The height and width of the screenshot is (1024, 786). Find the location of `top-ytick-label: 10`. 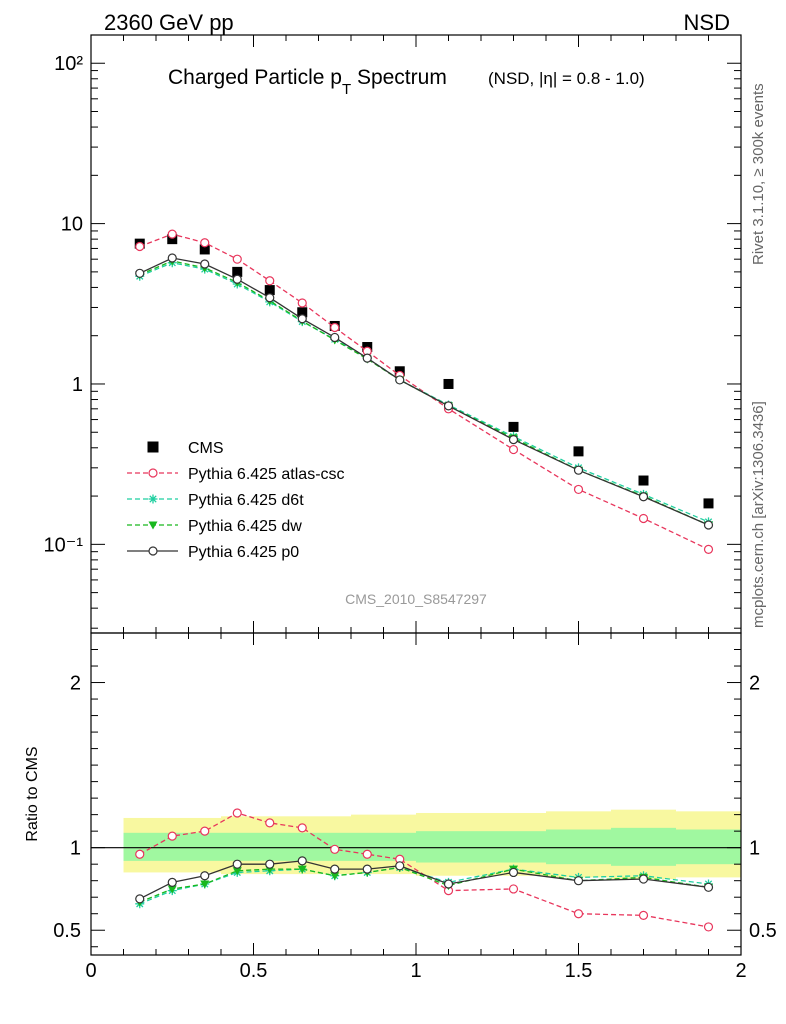

top-ytick-label: 10 is located at coordinates (72, 225).